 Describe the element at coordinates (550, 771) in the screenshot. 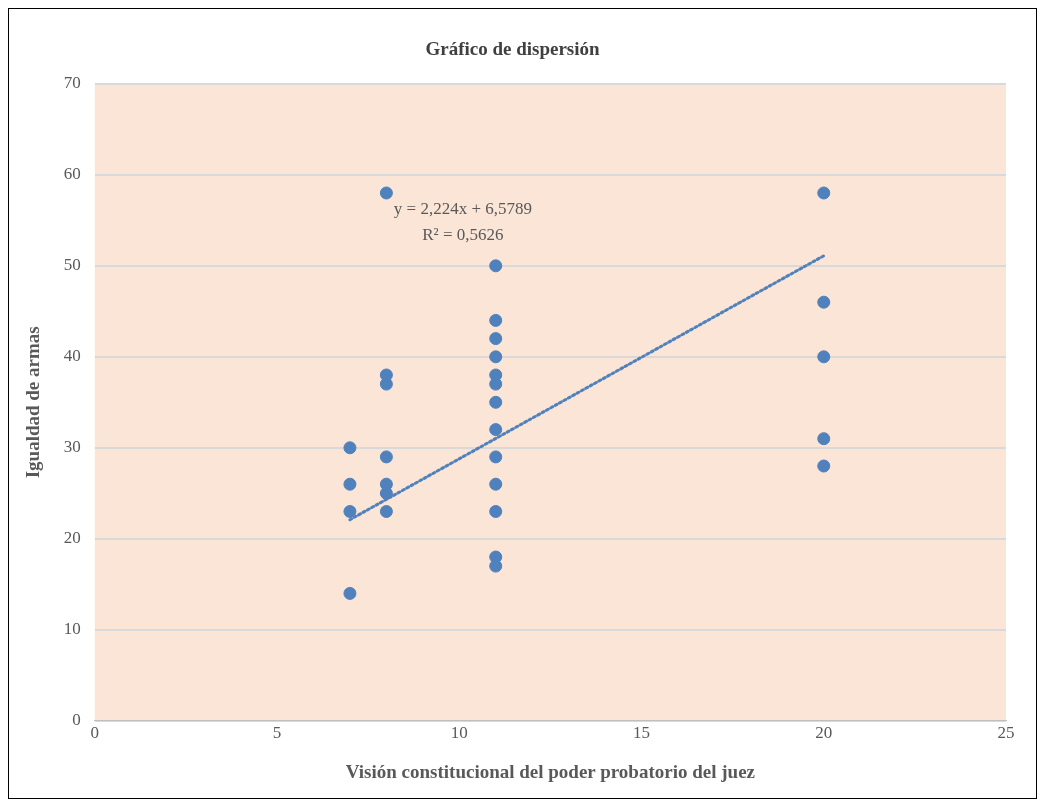

I see `x-axis-title: Visión constitucional del poder probatorio del juez` at that location.